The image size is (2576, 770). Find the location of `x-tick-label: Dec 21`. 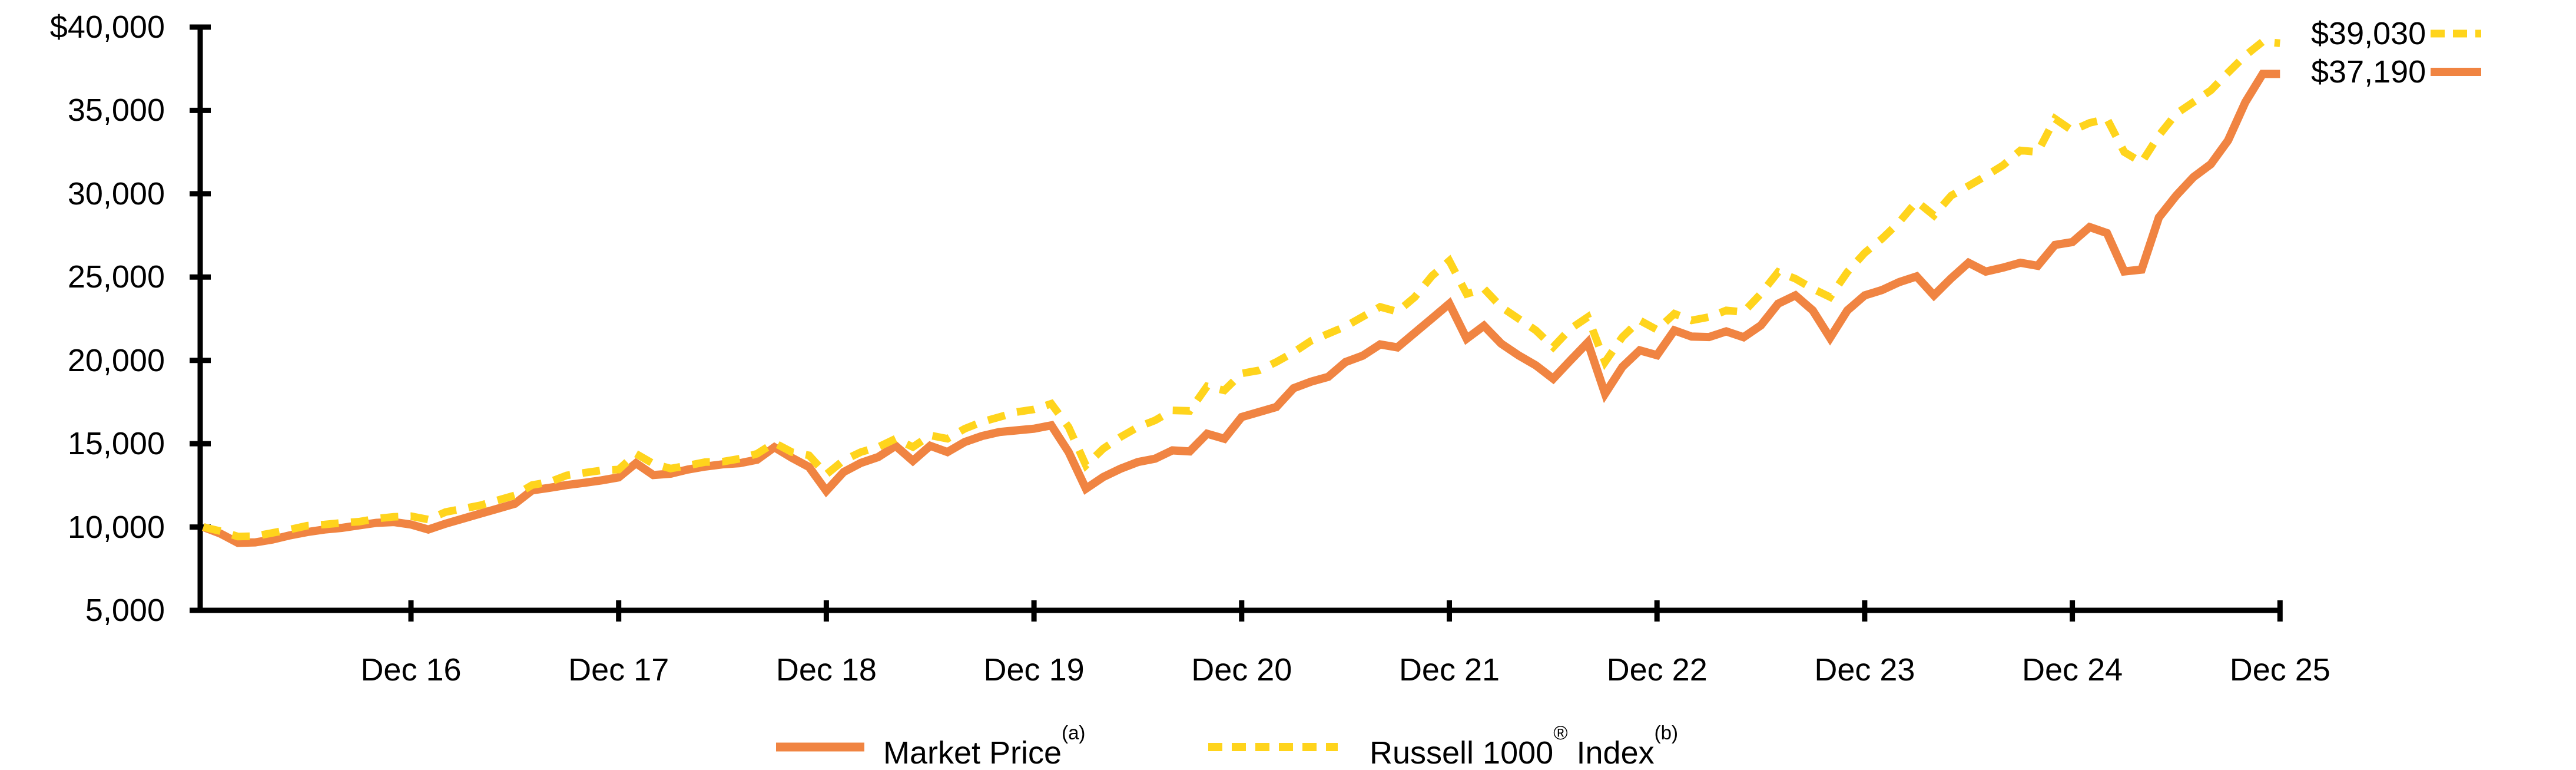

x-tick-label: Dec 21 is located at coordinates (1449, 670).